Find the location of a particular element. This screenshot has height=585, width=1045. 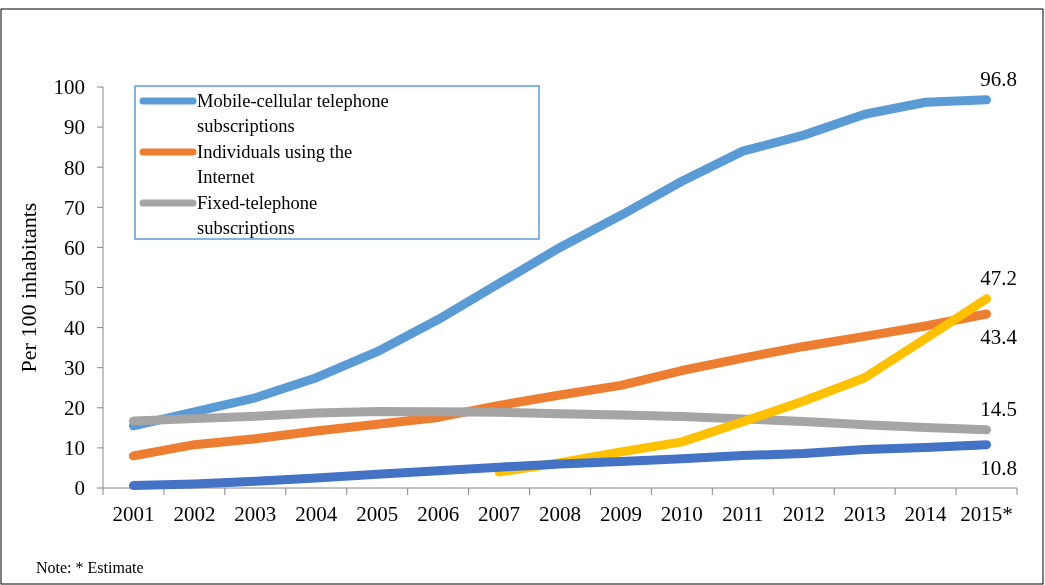

y-tick-label: 50 is located at coordinates (74, 287).